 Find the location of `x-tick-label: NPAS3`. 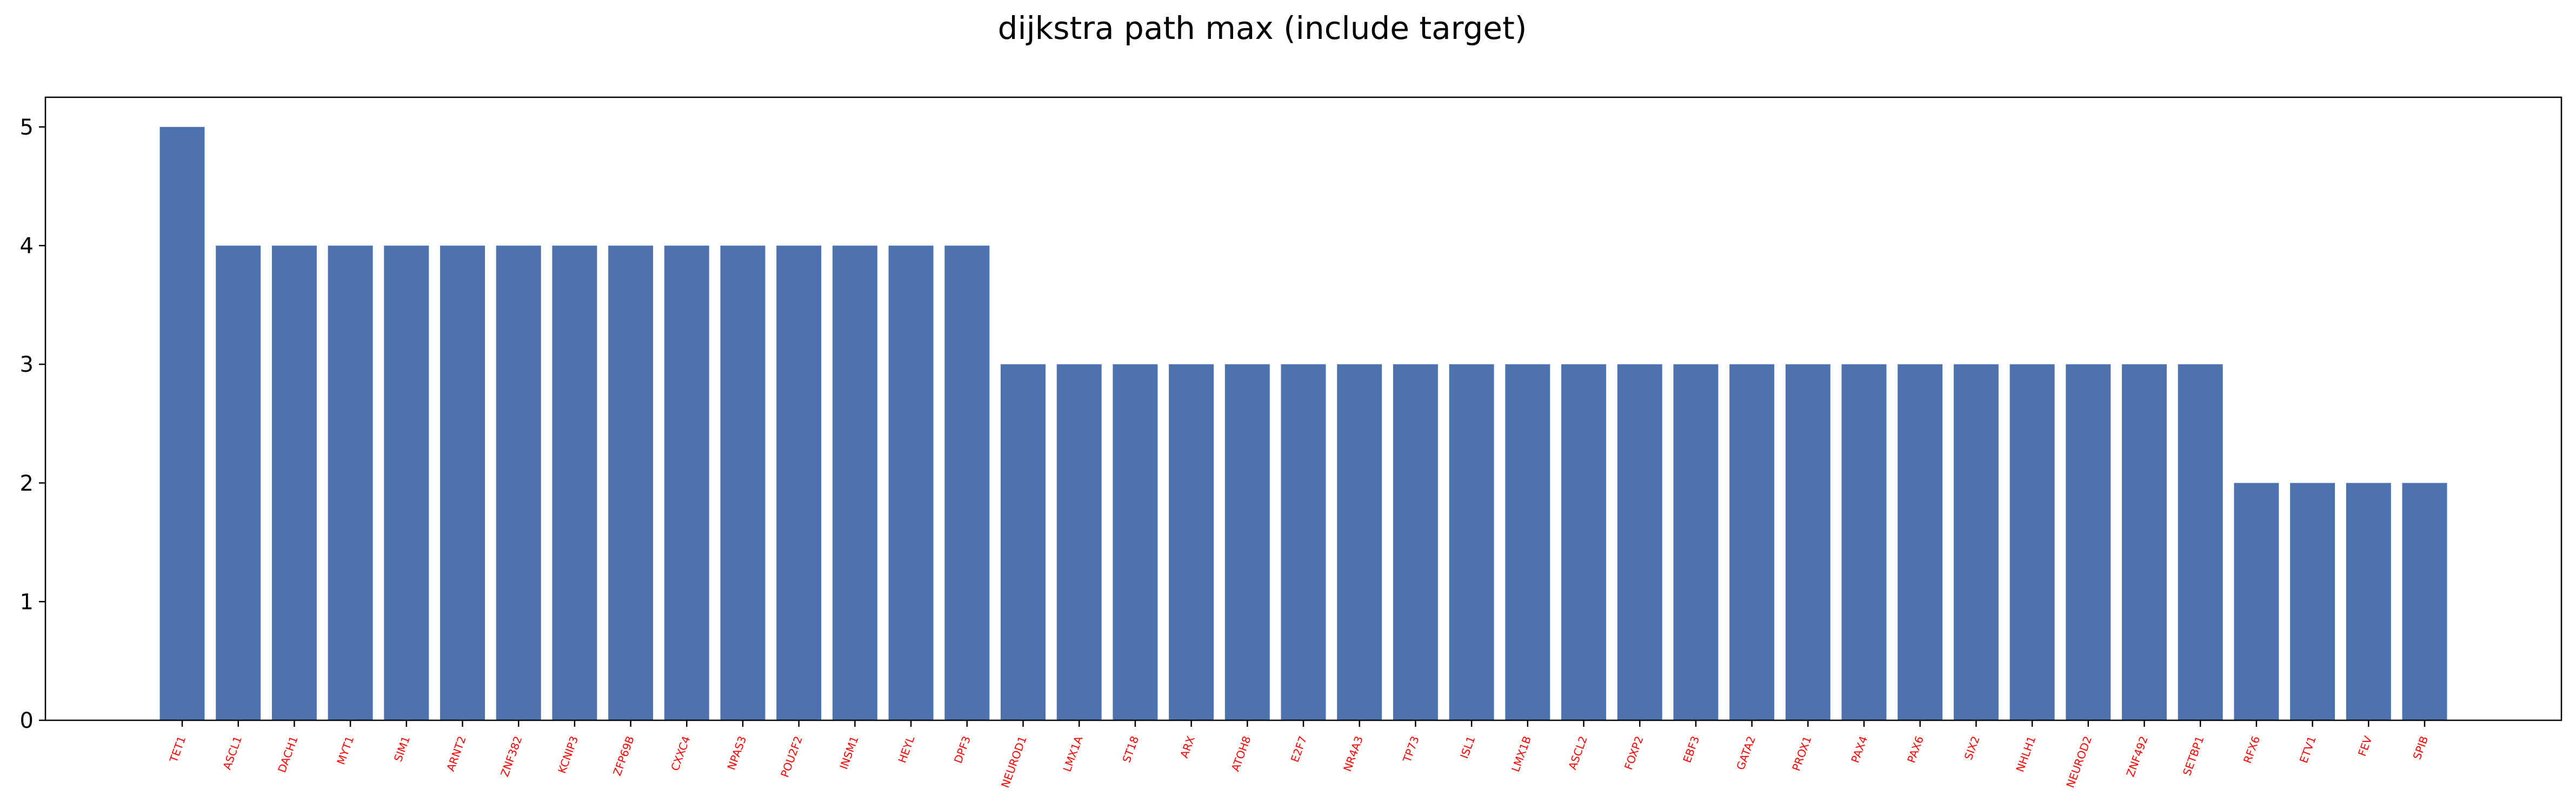

x-tick-label: NPAS3 is located at coordinates (737, 753).